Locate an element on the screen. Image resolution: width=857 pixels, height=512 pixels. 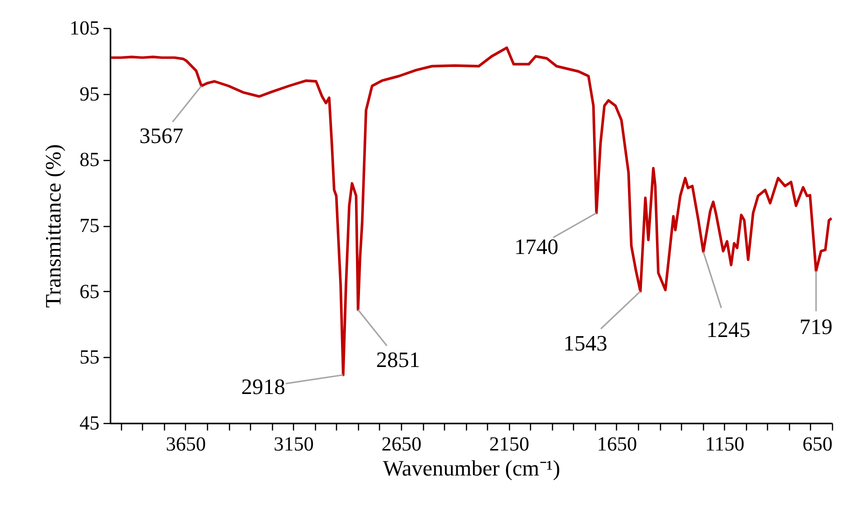
x-tick-label: 3150 is located at coordinates (294, 445).